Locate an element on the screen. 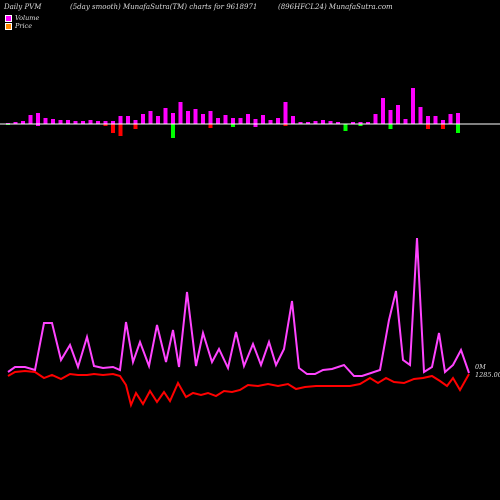 The image size is (500, 500). legend-volume: Volume is located at coordinates (22, 18).